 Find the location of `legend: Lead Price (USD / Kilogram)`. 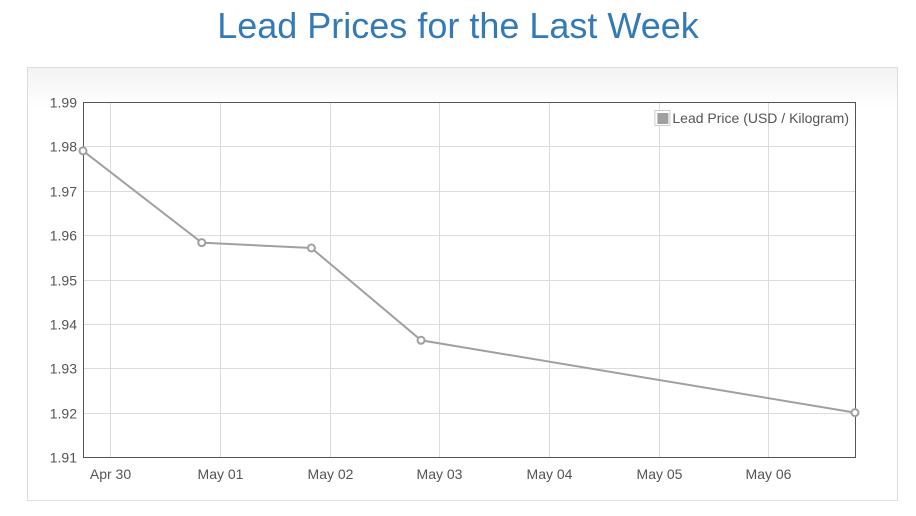

legend: Lead Price (USD / Kilogram) is located at coordinates (751, 118).